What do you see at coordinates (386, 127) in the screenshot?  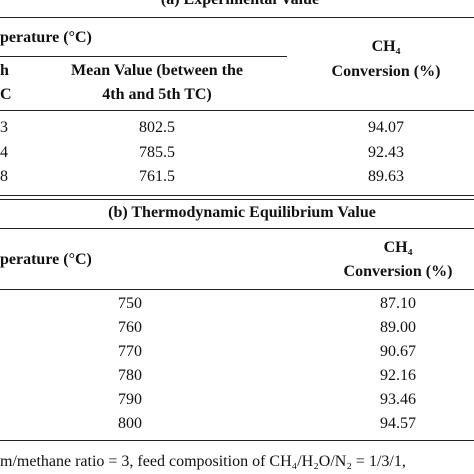 I see `cell: 94.07` at bounding box center [386, 127].